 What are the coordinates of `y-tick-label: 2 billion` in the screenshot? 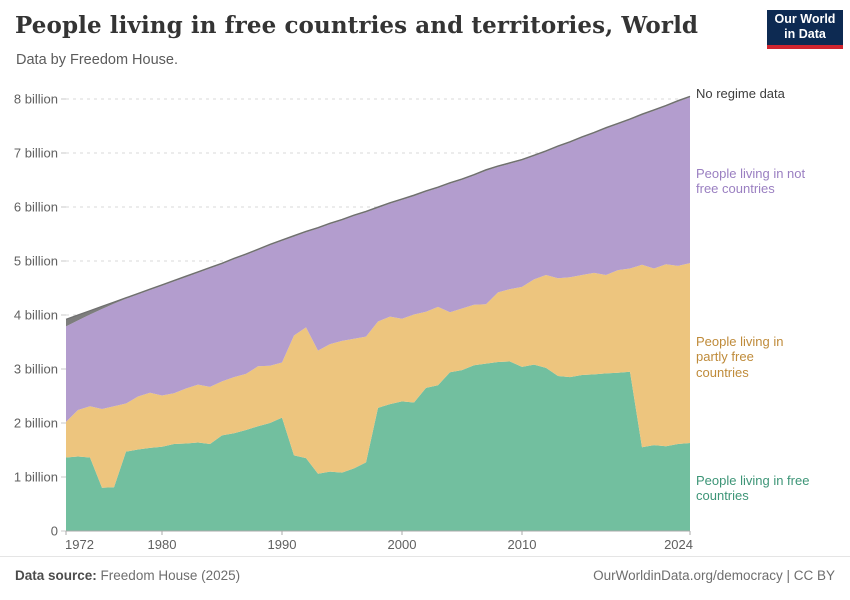 It's located at (36, 423).